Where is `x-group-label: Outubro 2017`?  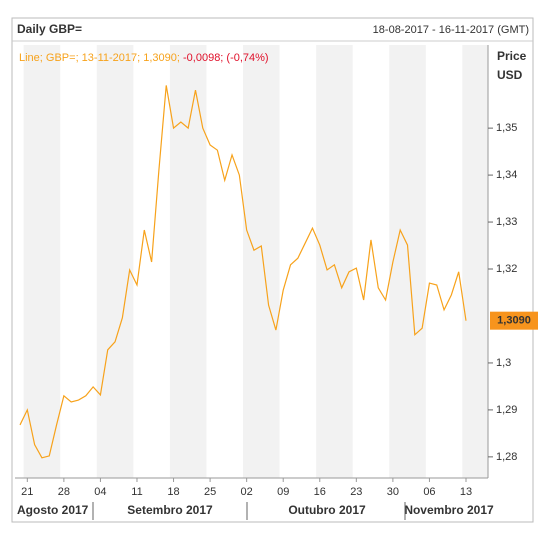
x-group-label: Outubro 2017 is located at coordinates (327, 510).